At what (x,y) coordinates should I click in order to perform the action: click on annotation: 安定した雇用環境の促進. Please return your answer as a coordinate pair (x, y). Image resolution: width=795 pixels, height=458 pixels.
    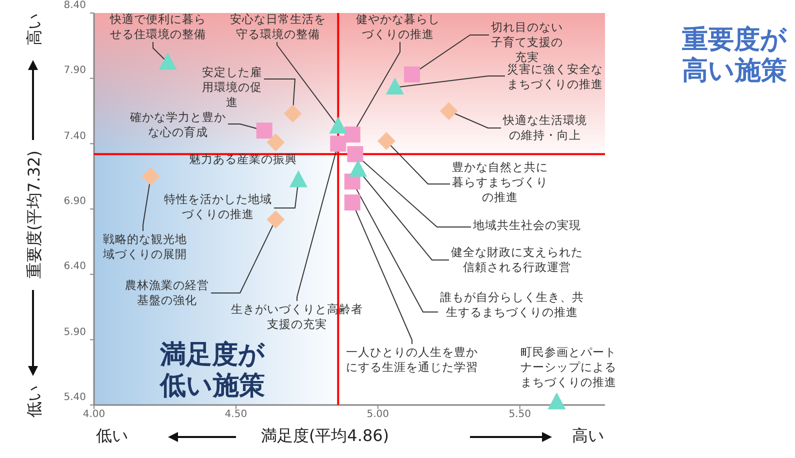
    Looking at the image, I should click on (232, 87).